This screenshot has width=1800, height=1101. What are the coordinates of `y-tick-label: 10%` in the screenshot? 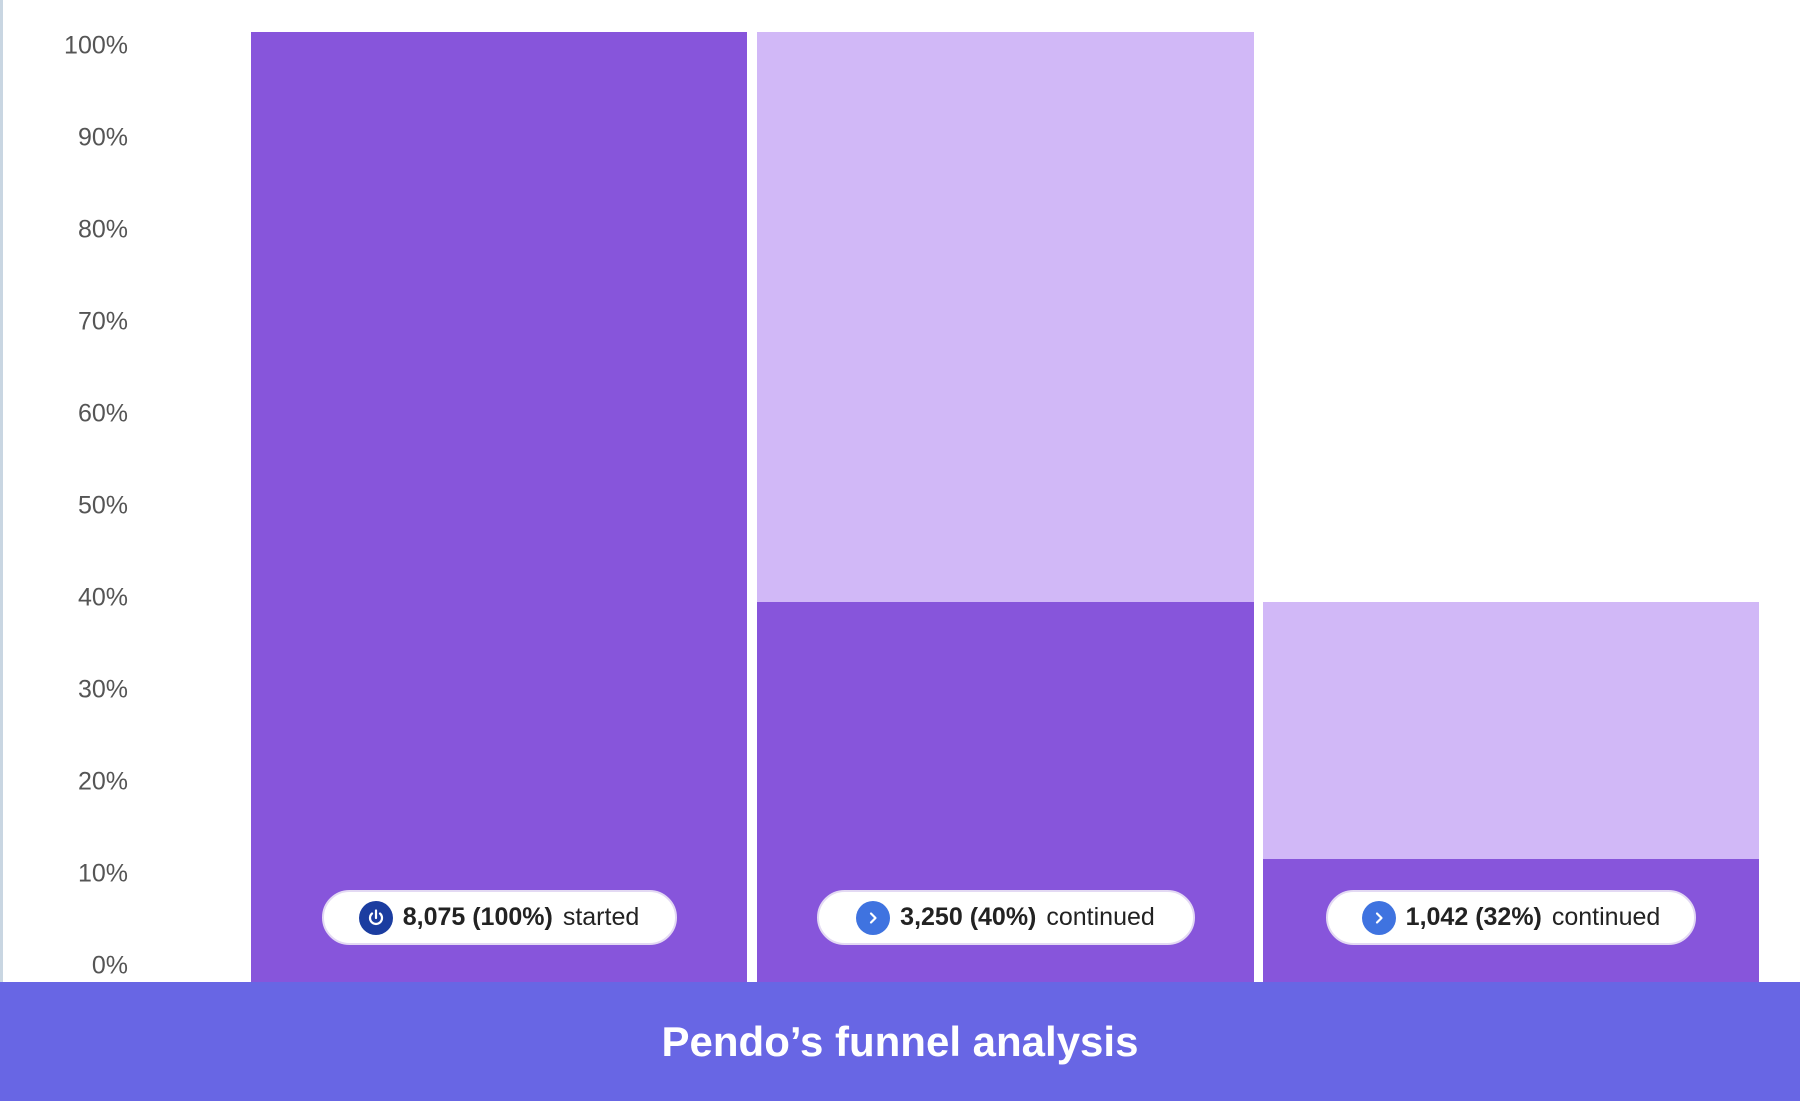 It's located at (102, 873).